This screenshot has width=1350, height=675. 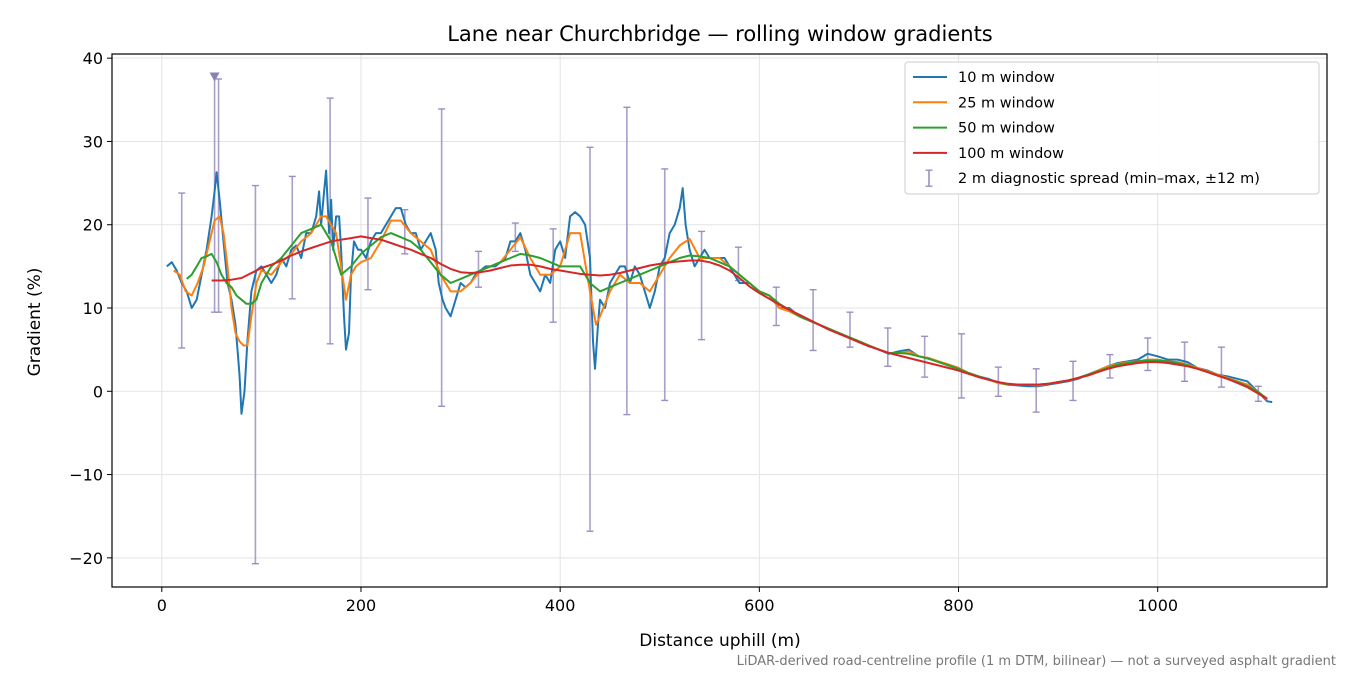 What do you see at coordinates (759, 605) in the screenshot?
I see `x-tick-label: 600` at bounding box center [759, 605].